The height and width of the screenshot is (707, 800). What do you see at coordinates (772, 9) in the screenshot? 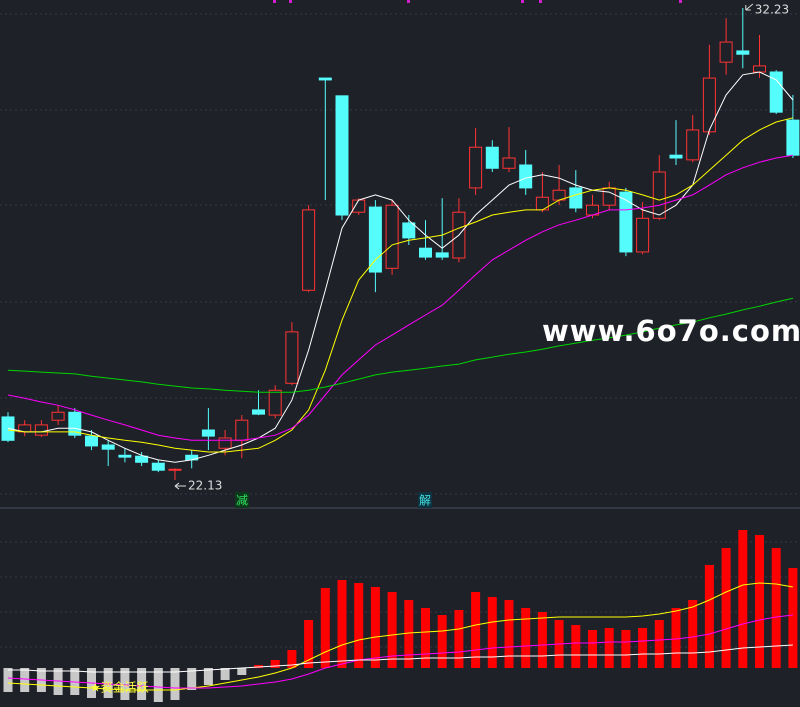
I see `high-label: 32.23` at bounding box center [772, 9].